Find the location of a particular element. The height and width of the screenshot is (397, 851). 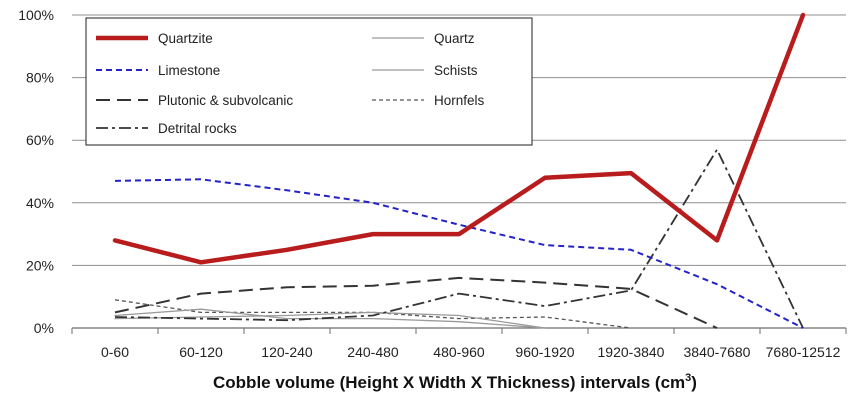

x-tick-label: 120-240 is located at coordinates (287, 352).